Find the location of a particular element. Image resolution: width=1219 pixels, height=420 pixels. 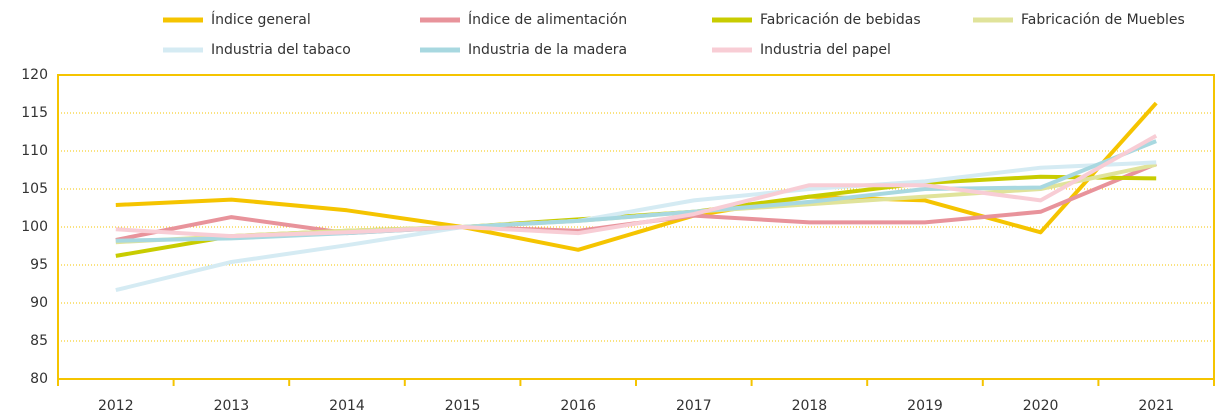

legend-label: Industria de la madera is located at coordinates (547, 50).